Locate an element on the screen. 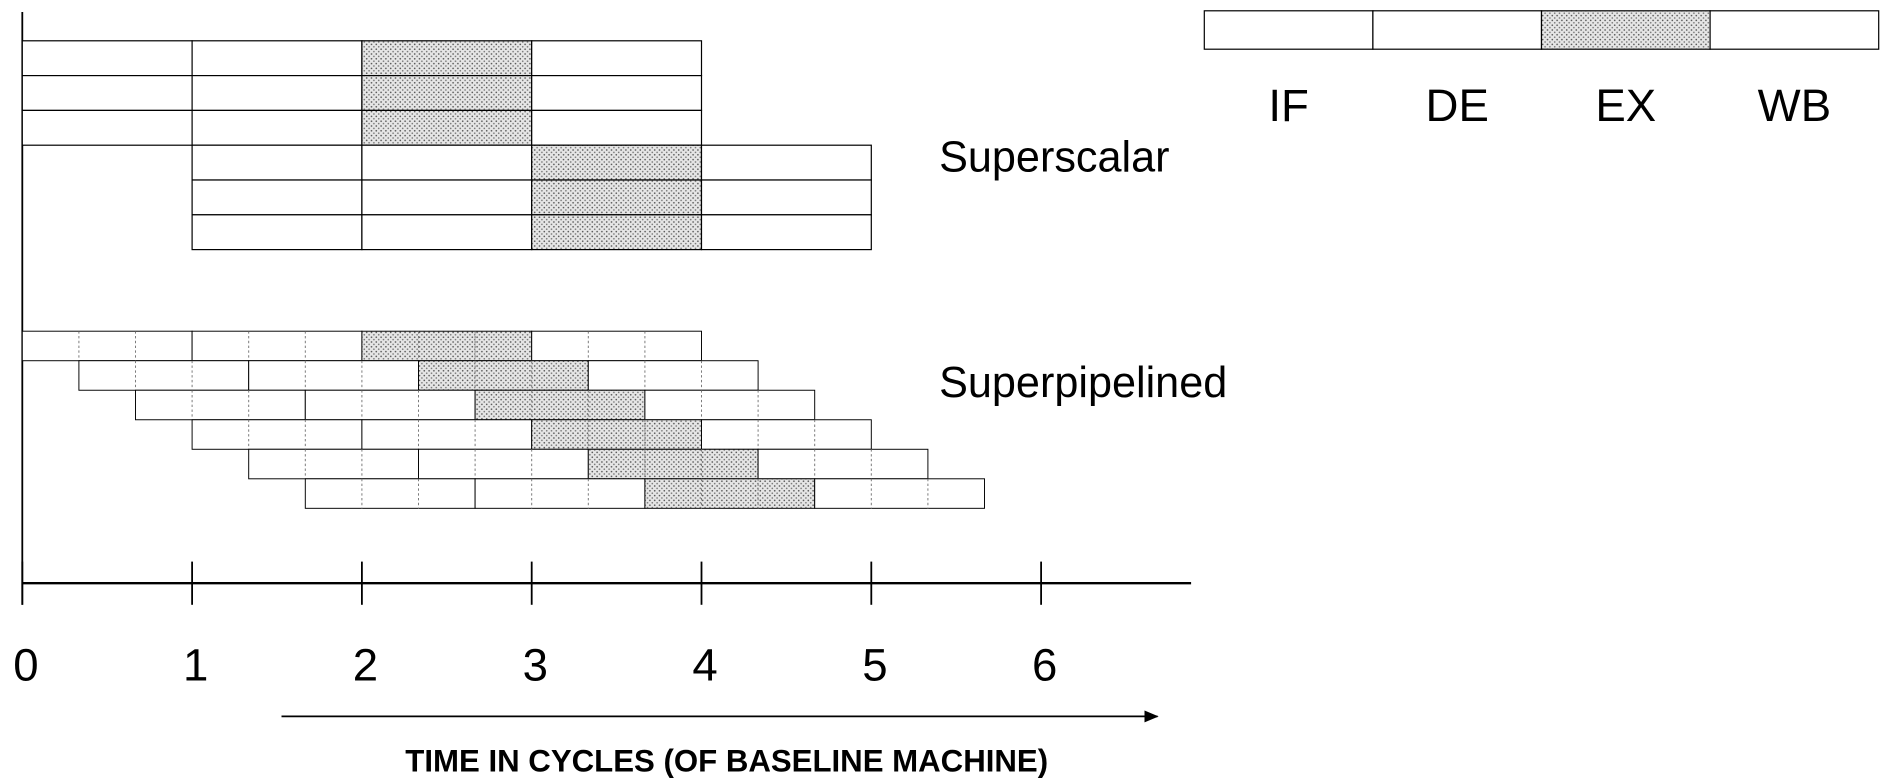 The width and height of the screenshot is (1883, 780). legend-label: DE is located at coordinates (1457, 105).